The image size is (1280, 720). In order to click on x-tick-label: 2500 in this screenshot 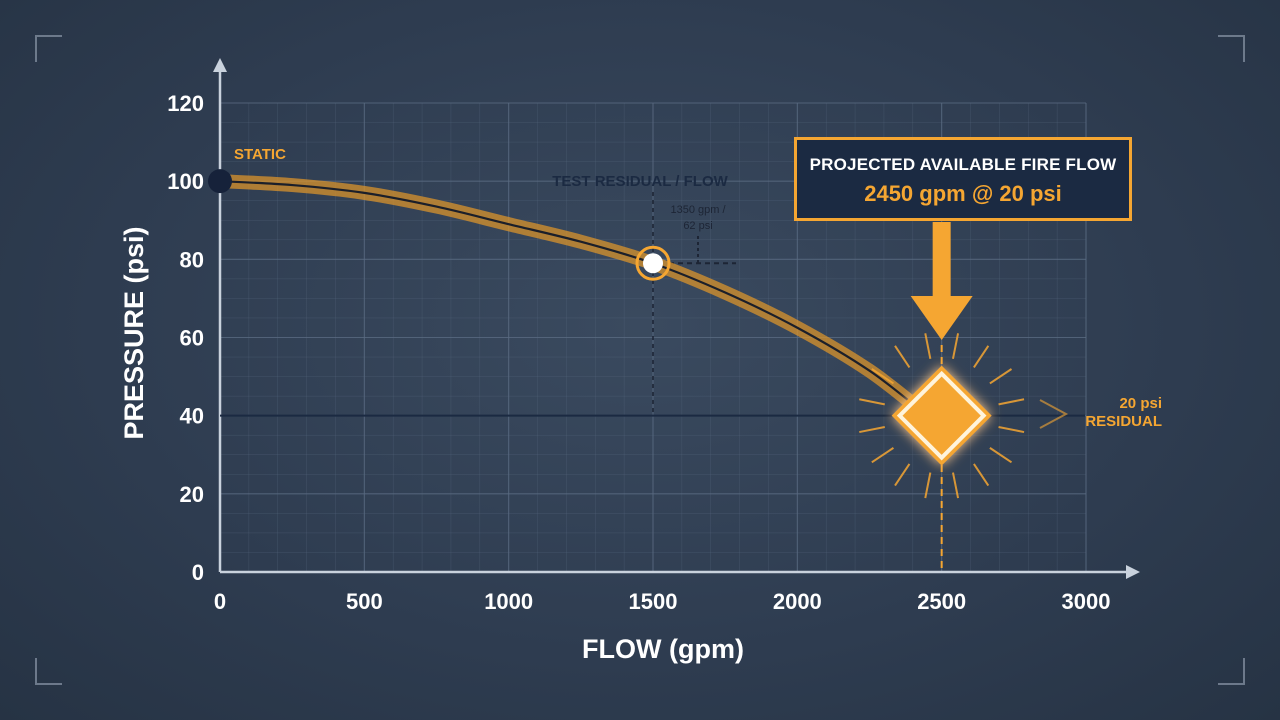, I will do `click(941, 601)`.